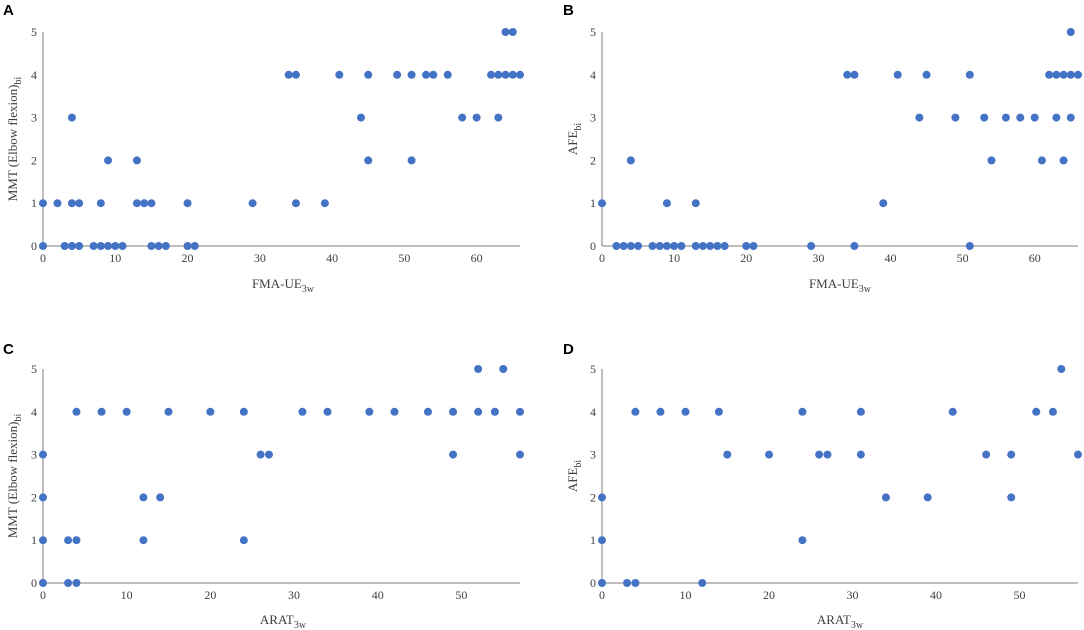 This screenshot has height=630, width=1084. I want to click on y-tick-label: 4, so click(34, 412).